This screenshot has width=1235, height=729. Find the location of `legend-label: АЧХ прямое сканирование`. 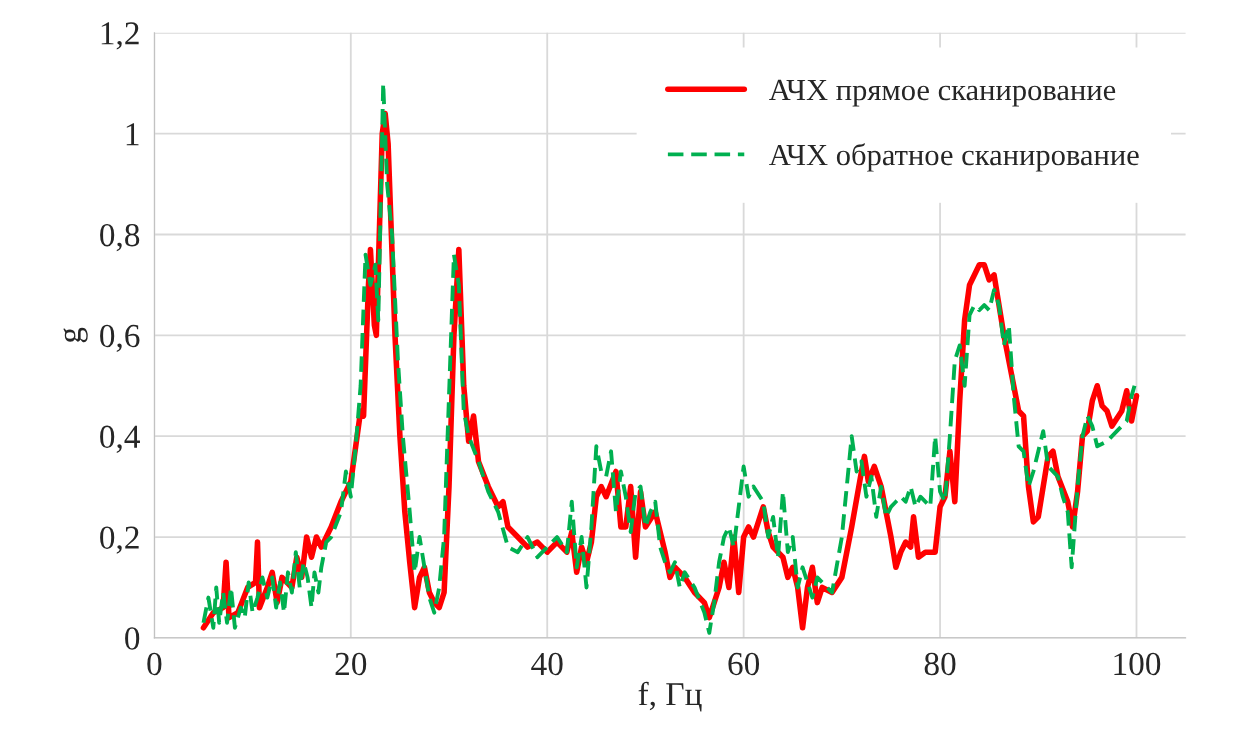

legend-label: АЧХ прямое сканирование is located at coordinates (942, 93).